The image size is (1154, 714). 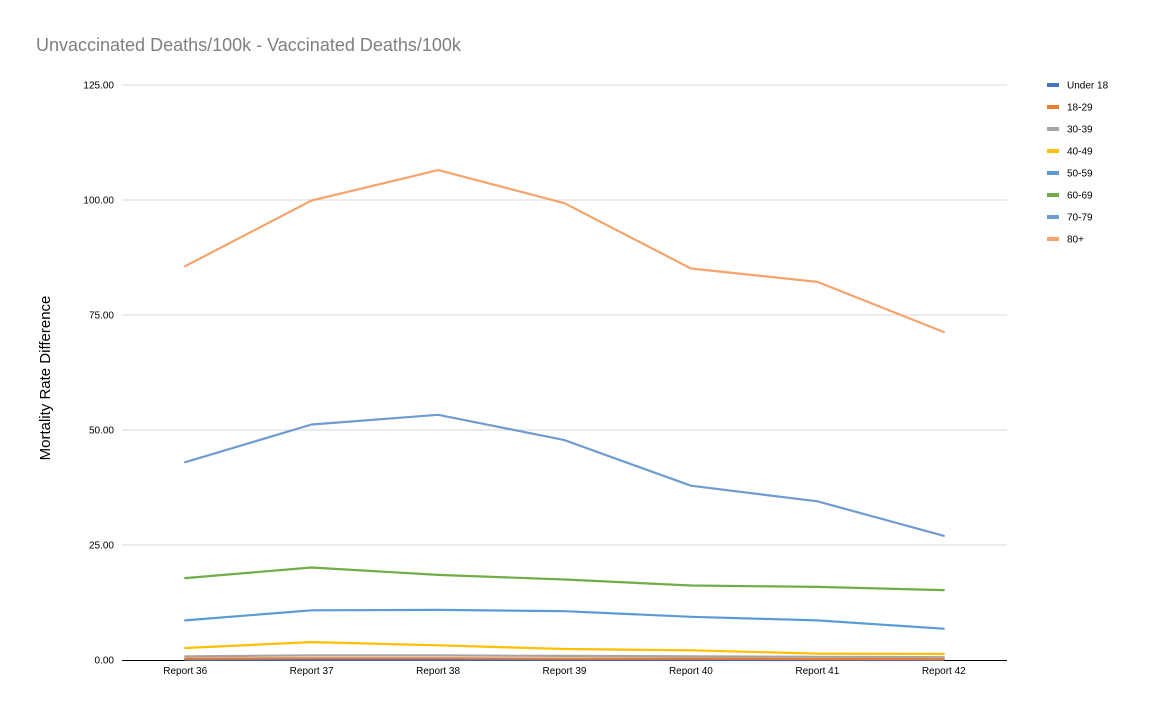 What do you see at coordinates (1080, 108) in the screenshot?
I see `legend-label: 18-29` at bounding box center [1080, 108].